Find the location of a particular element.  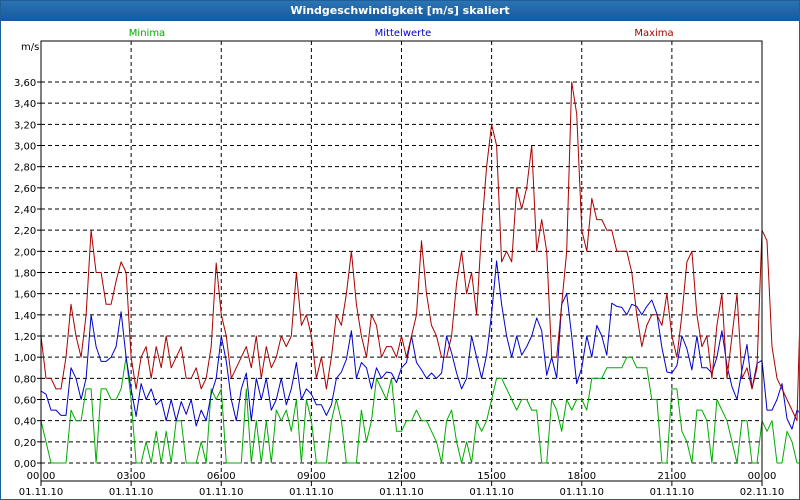

y-tick-label: 2,00 is located at coordinates (25, 252).